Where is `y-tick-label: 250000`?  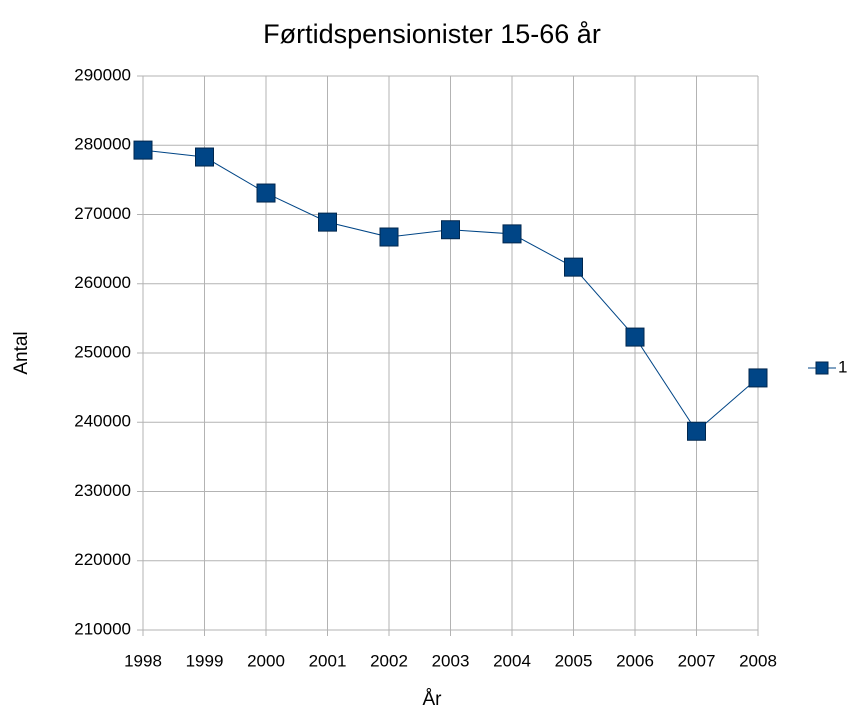 y-tick-label: 250000 is located at coordinates (102, 351).